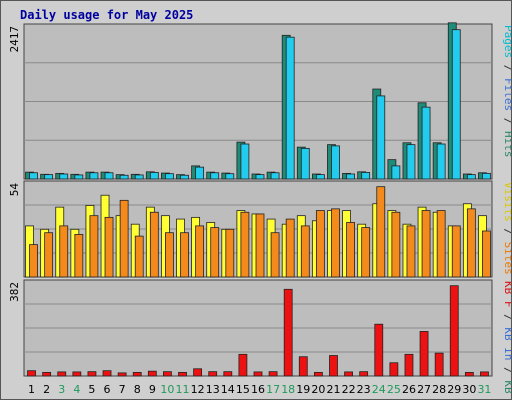  I want to click on x-tick-label-1: 1, so click(31, 389).